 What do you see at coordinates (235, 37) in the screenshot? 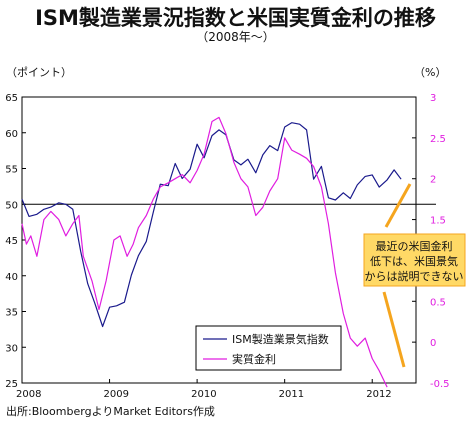
I see `chart-subtitle: （2008年～）` at bounding box center [235, 37].